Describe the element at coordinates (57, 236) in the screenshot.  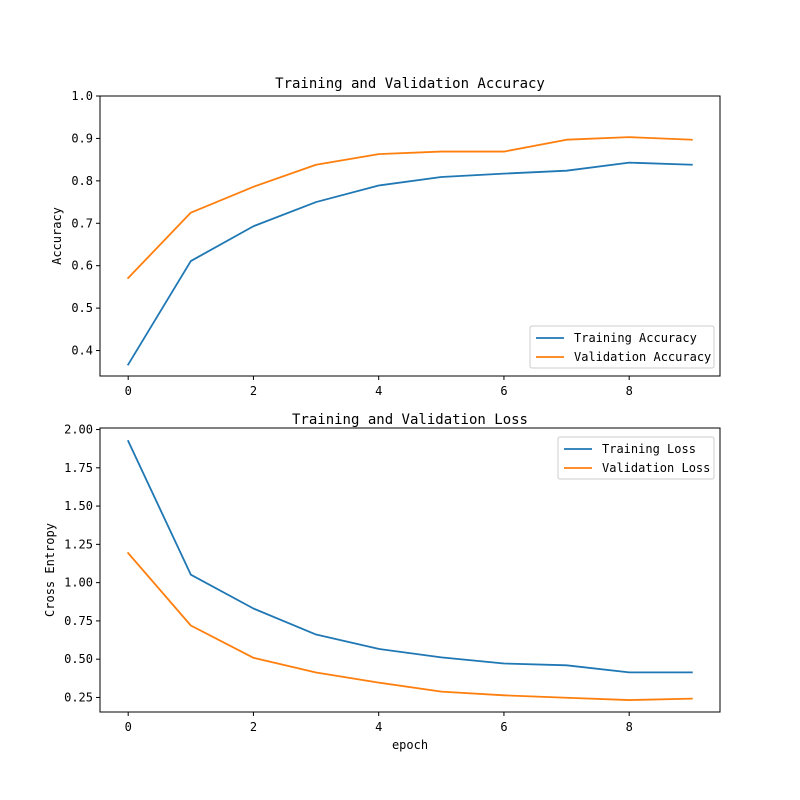
I see `accuracy-y-axis-label: Accuracy` at that location.